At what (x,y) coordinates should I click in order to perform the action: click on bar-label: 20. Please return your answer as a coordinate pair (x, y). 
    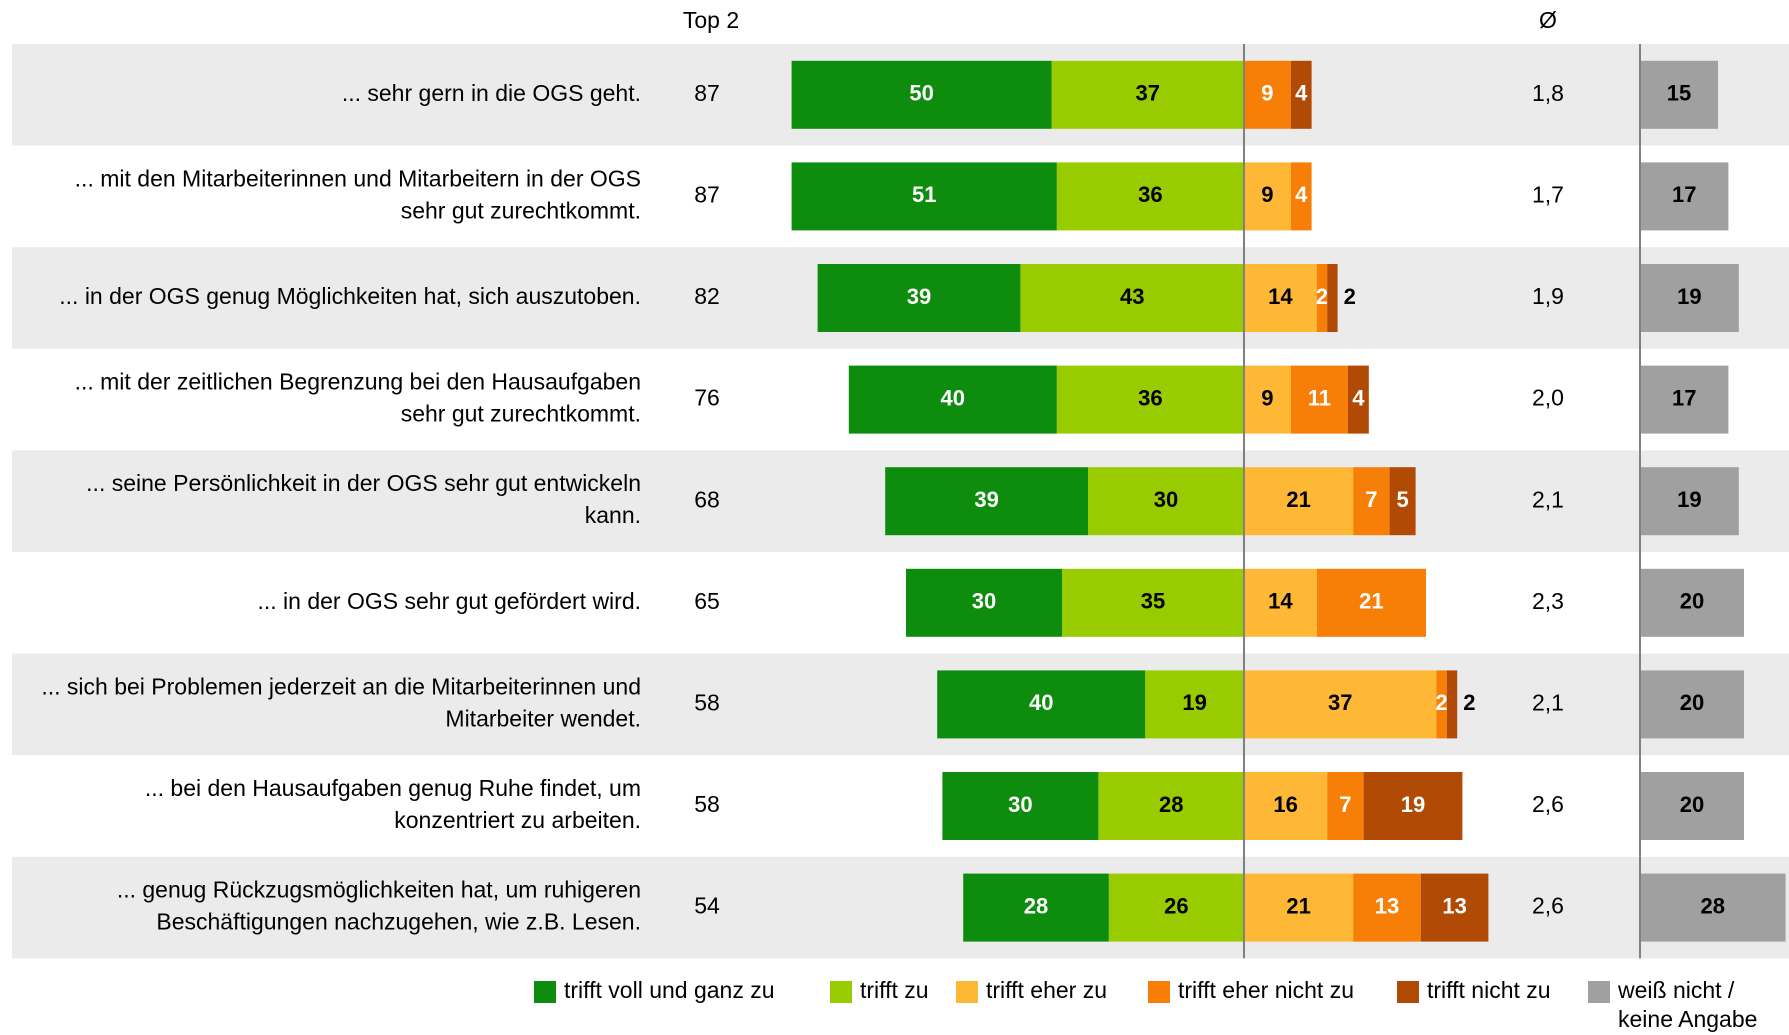
    Looking at the image, I should click on (1692, 804).